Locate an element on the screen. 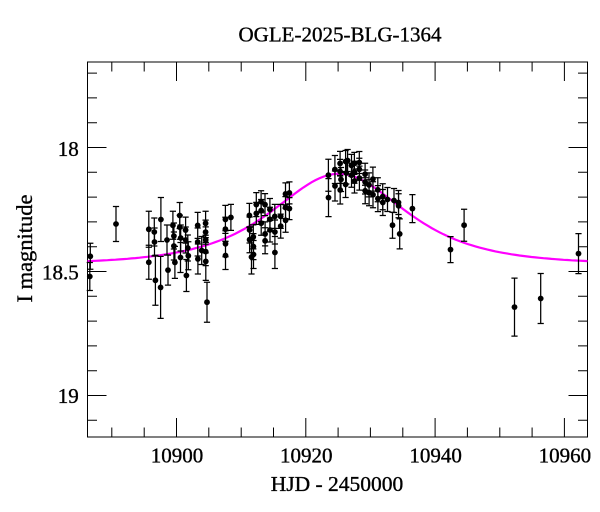 The width and height of the screenshot is (600, 512). svg-text: 10960 is located at coordinates (565, 456).